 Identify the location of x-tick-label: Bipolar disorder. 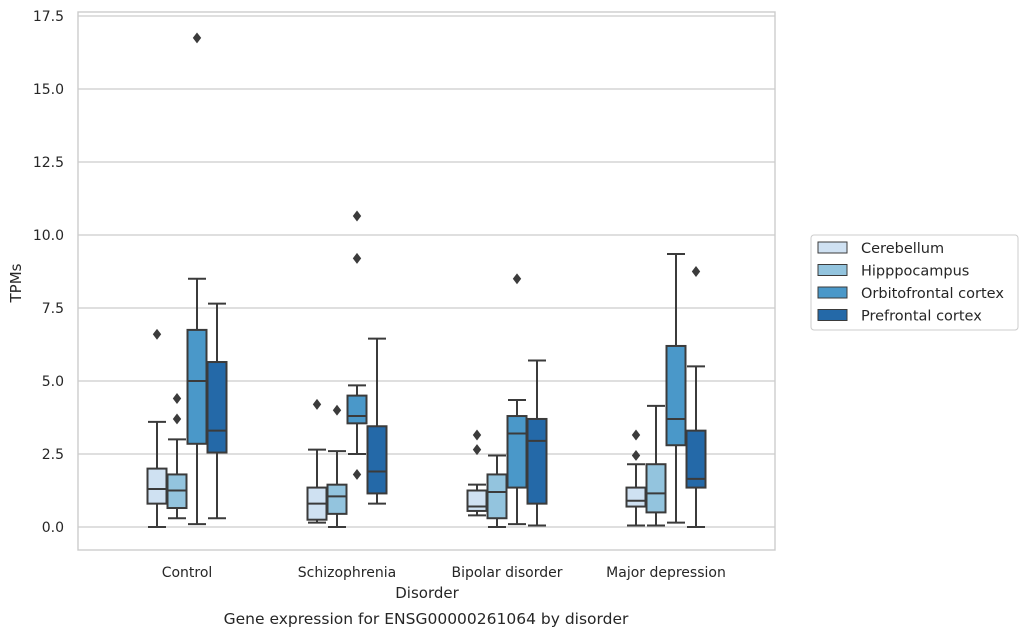
(506, 573).